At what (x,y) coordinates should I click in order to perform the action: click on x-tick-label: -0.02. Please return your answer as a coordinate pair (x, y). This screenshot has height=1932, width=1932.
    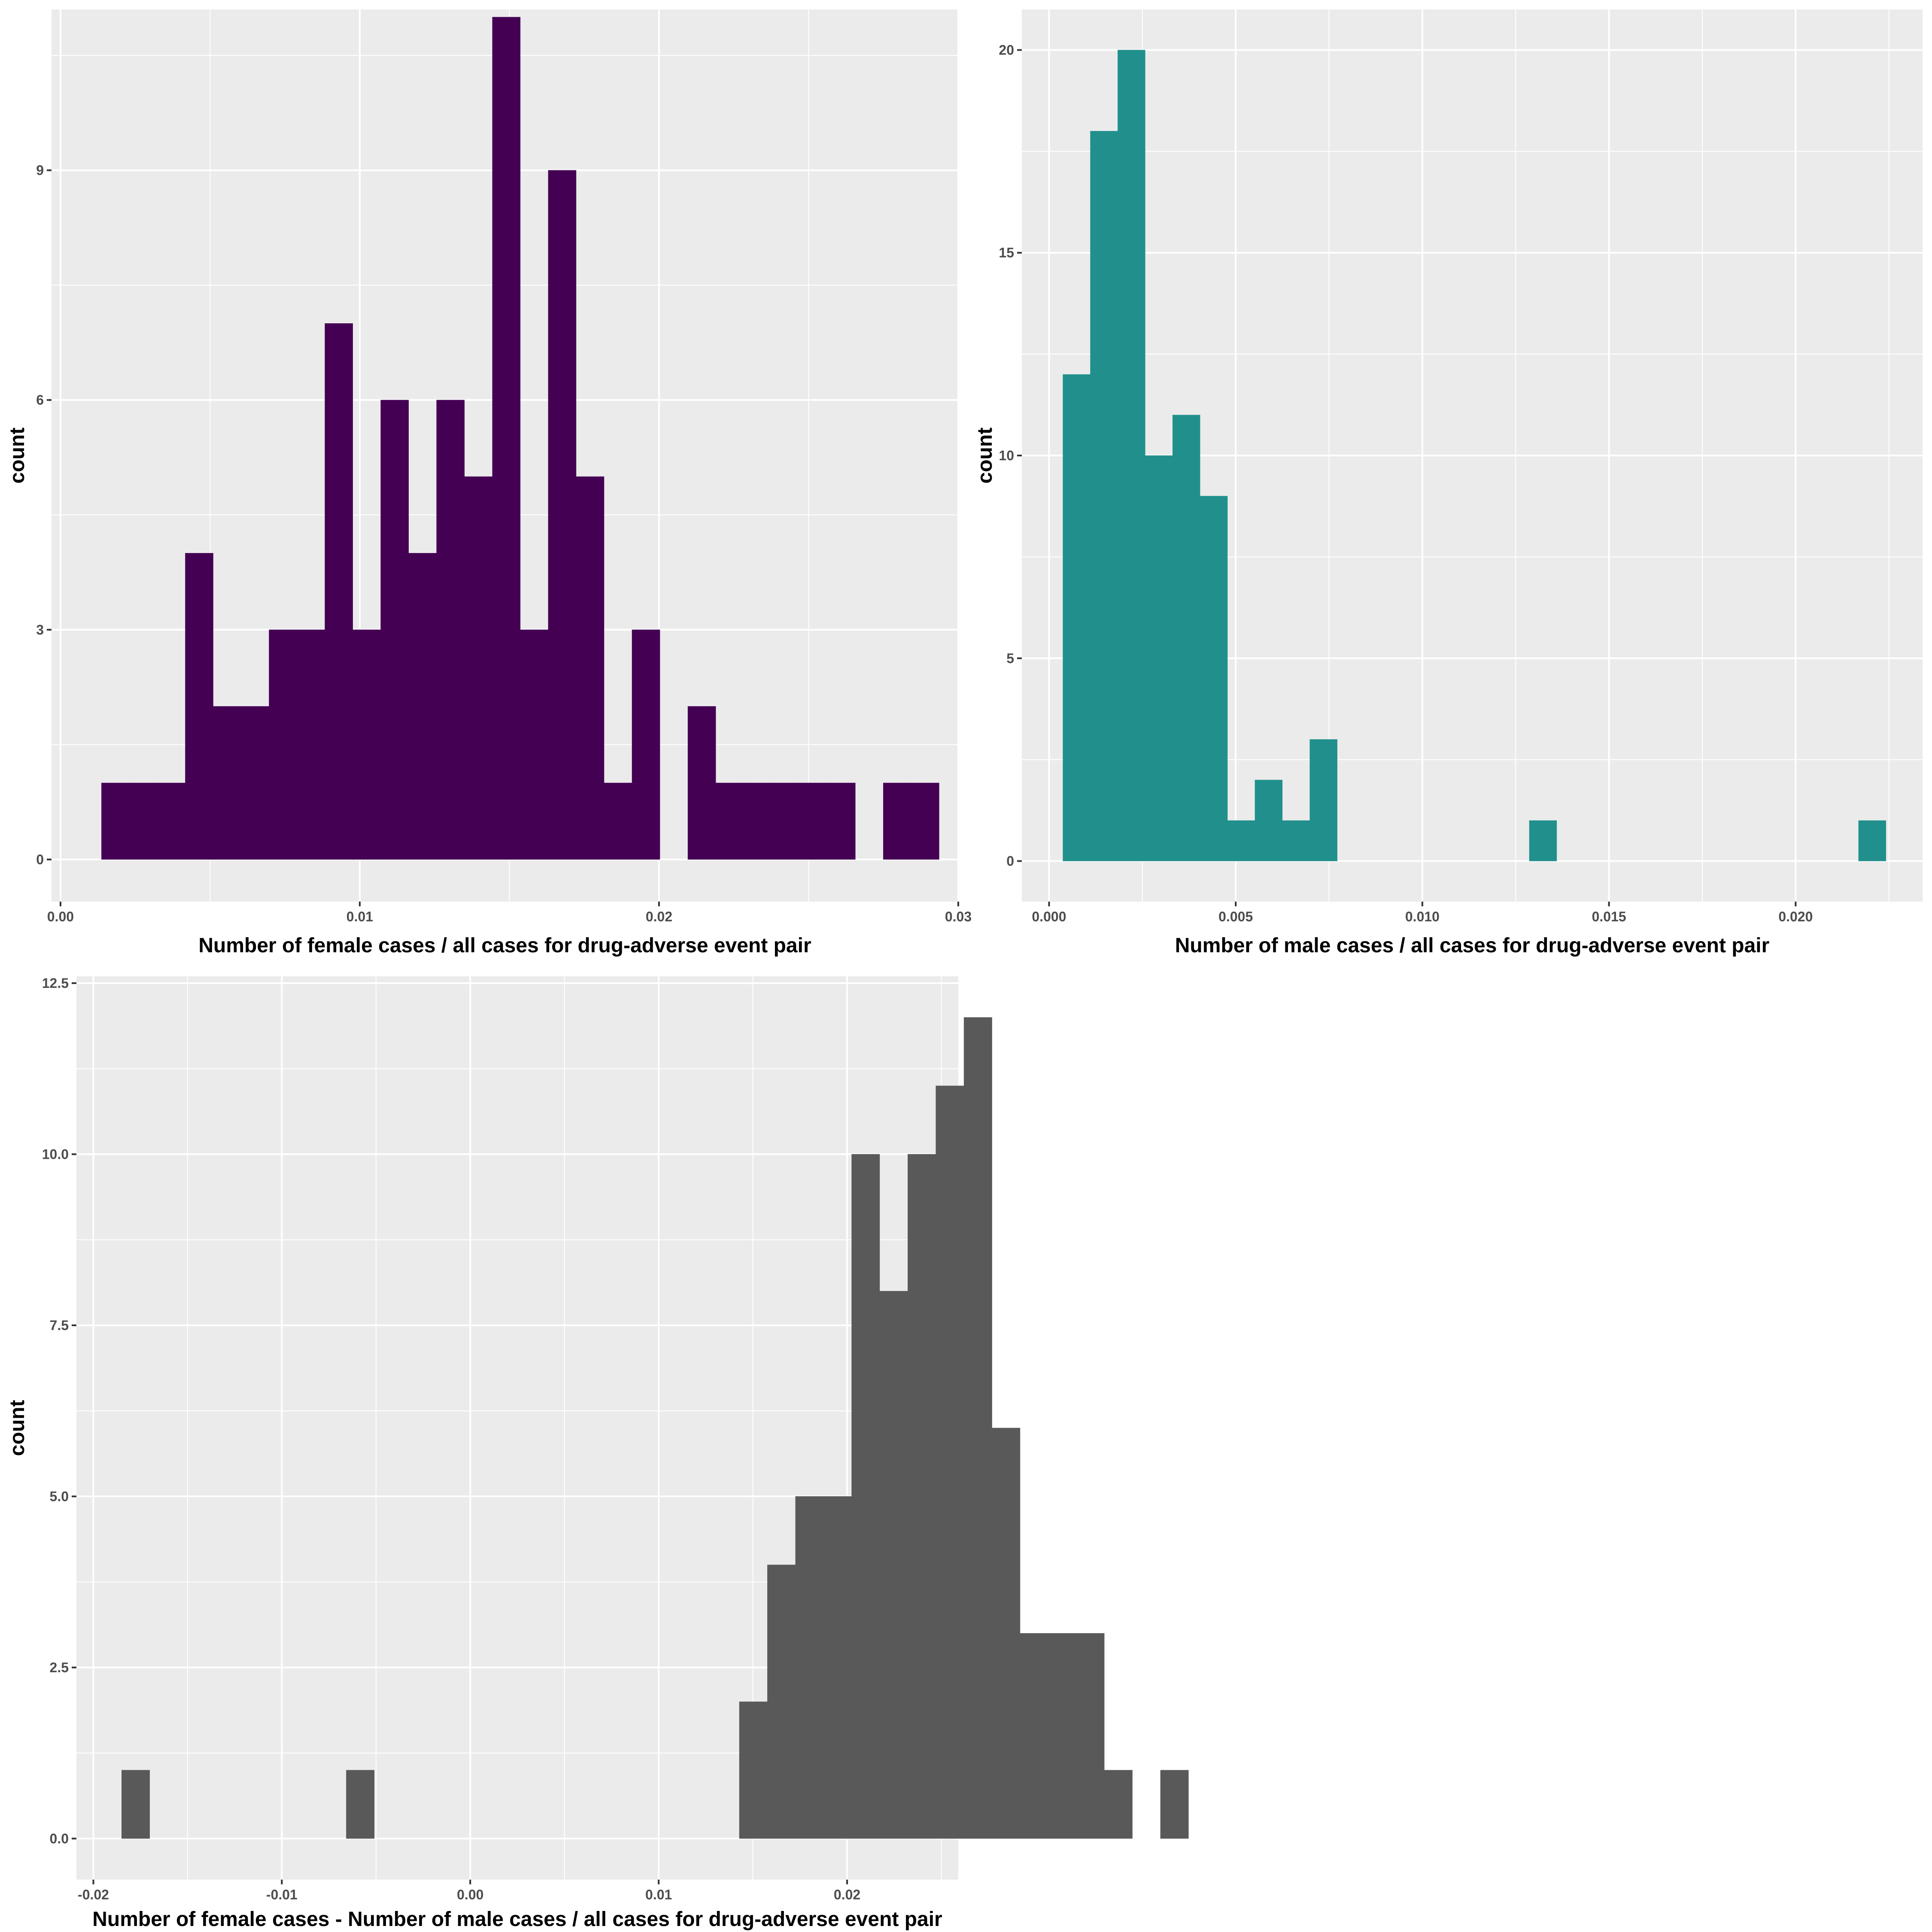
    Looking at the image, I should click on (93, 1894).